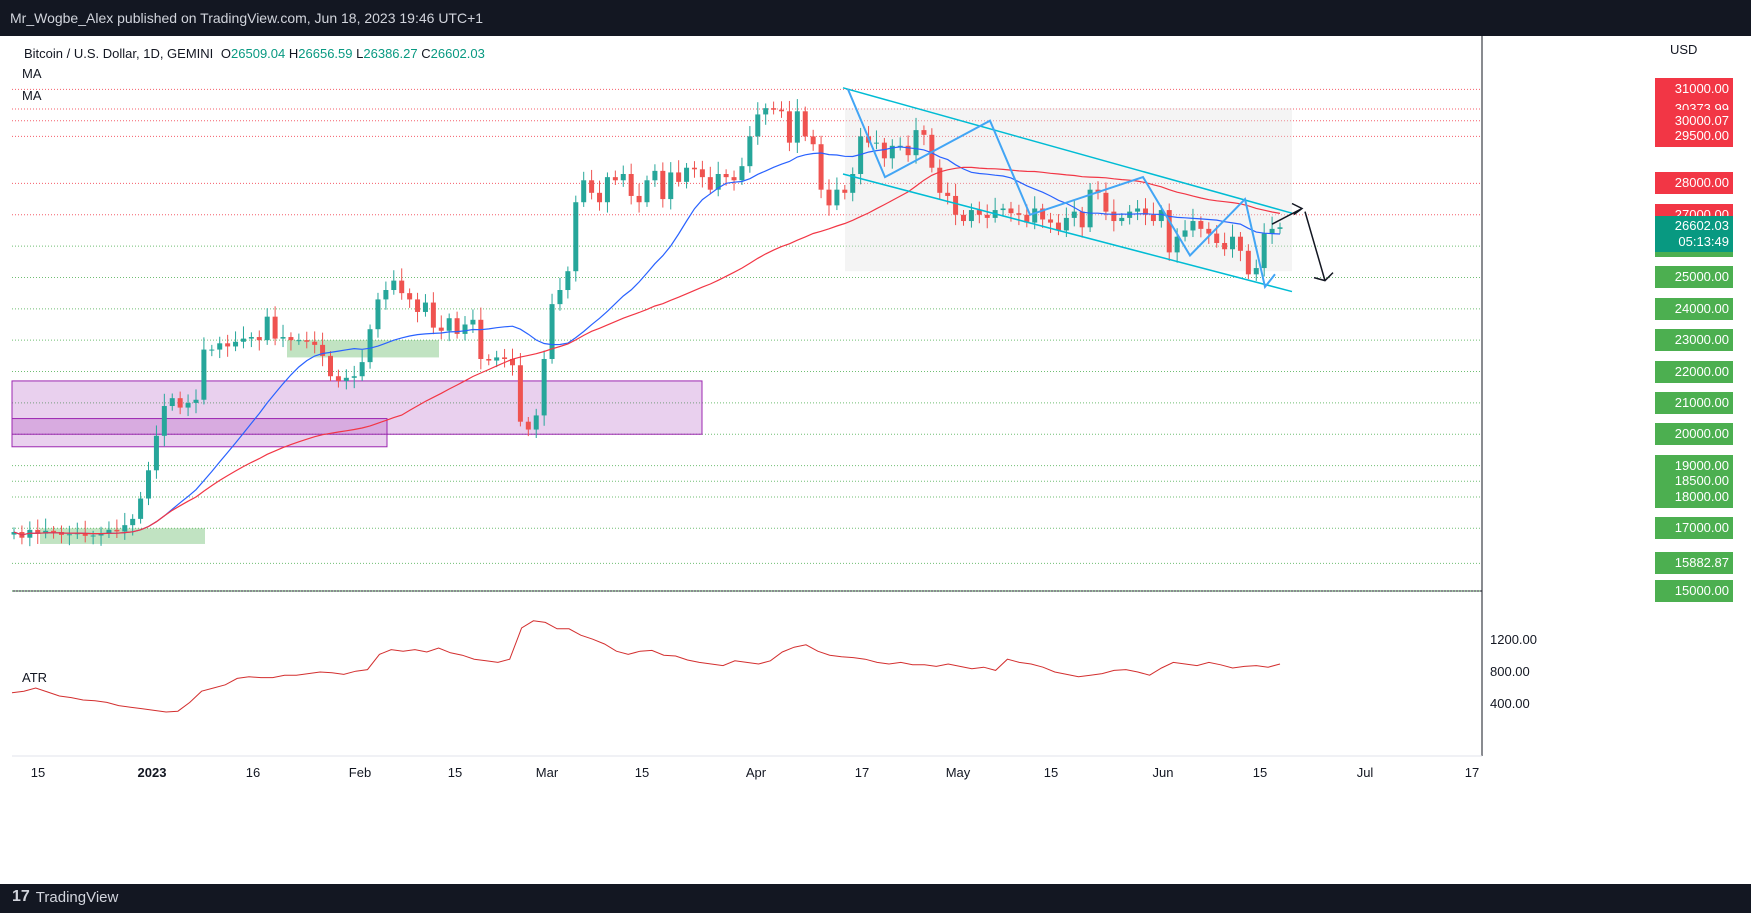 This screenshot has width=1751, height=913. What do you see at coordinates (390, 53) in the screenshot?
I see `low-value: 26386.27` at bounding box center [390, 53].